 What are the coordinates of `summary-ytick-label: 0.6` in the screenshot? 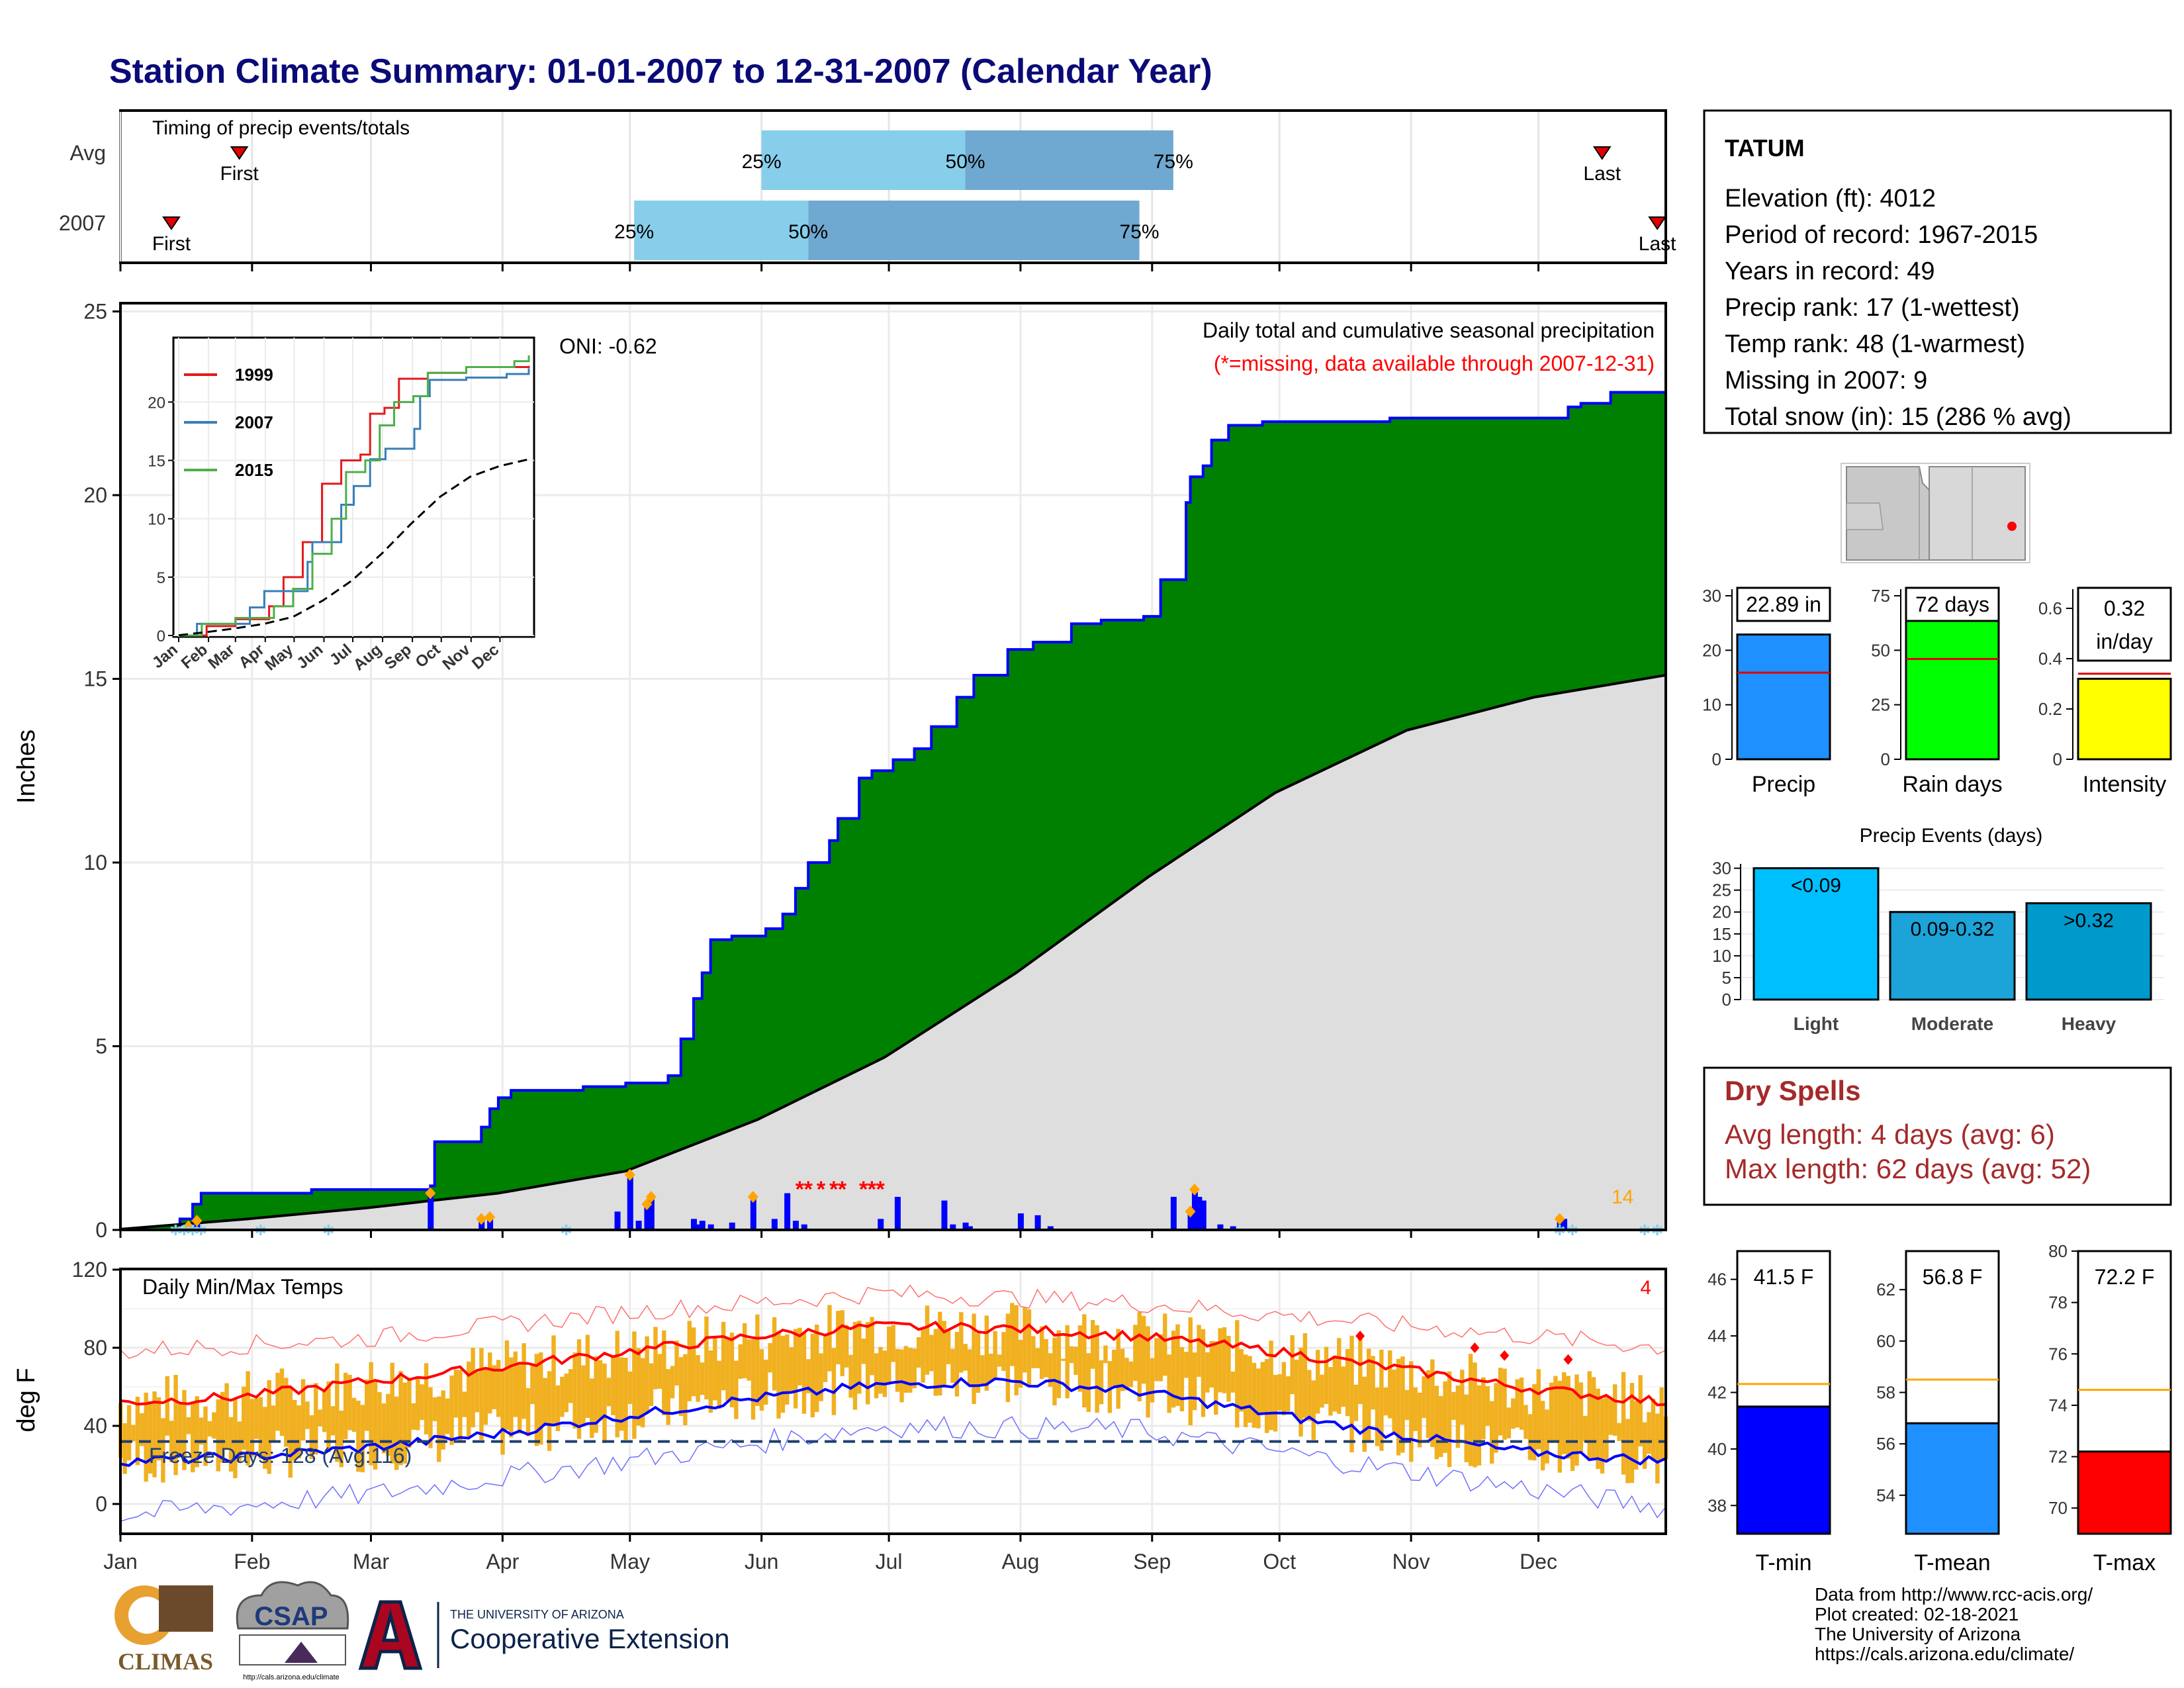 It's located at (2050, 608).